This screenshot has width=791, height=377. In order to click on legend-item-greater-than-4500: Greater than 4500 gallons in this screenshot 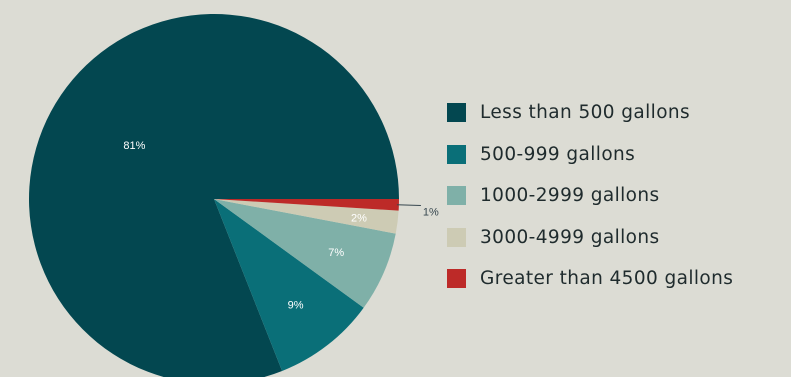, I will do `click(617, 279)`.